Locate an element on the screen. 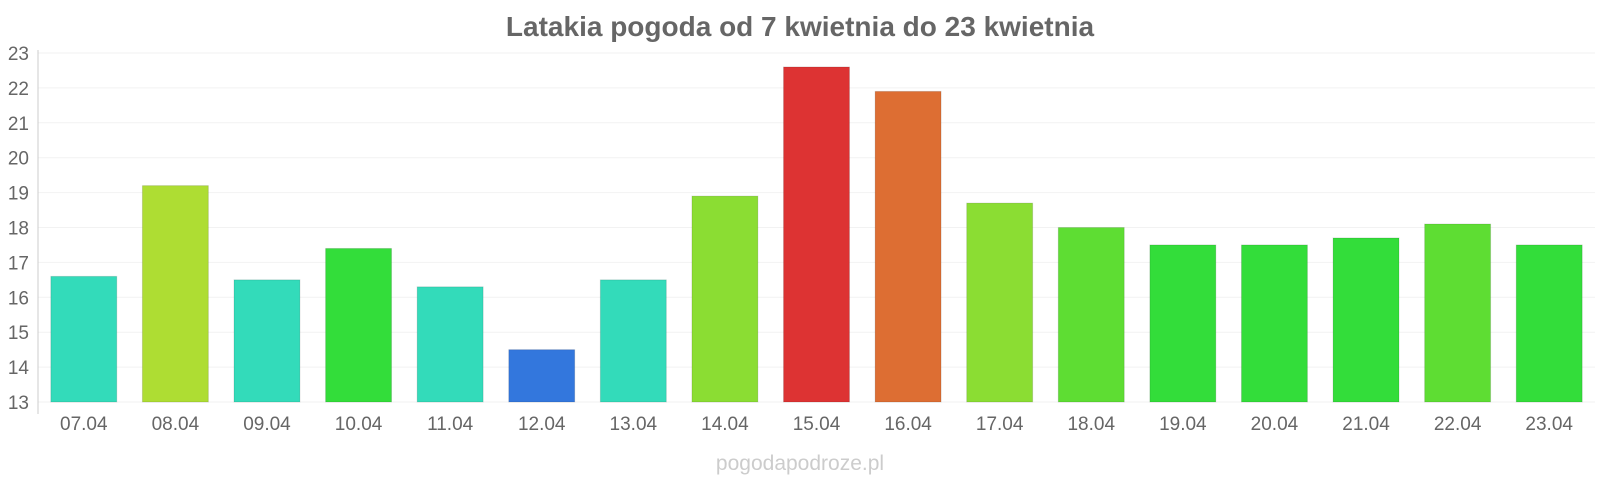  x-tick-label: 11.04 is located at coordinates (450, 424).